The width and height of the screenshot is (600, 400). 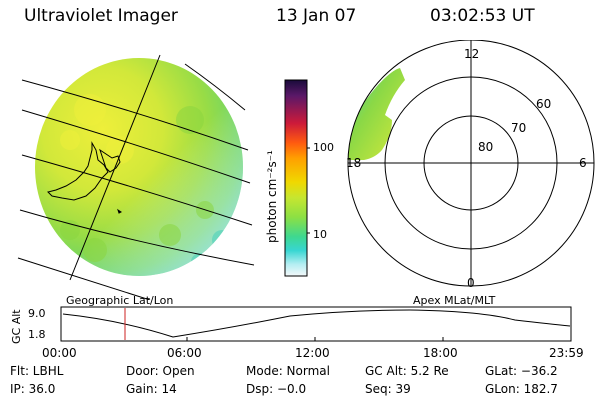 What do you see at coordinates (276, 389) in the screenshot?
I see `dsp-readout: Dsp: −0.0` at bounding box center [276, 389].